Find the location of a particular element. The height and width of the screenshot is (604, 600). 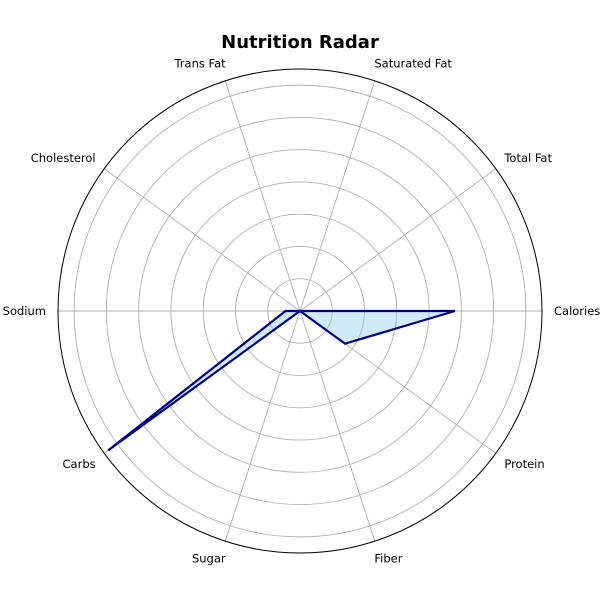

axis-label-cholesterol: Cholesterol is located at coordinates (63, 158).